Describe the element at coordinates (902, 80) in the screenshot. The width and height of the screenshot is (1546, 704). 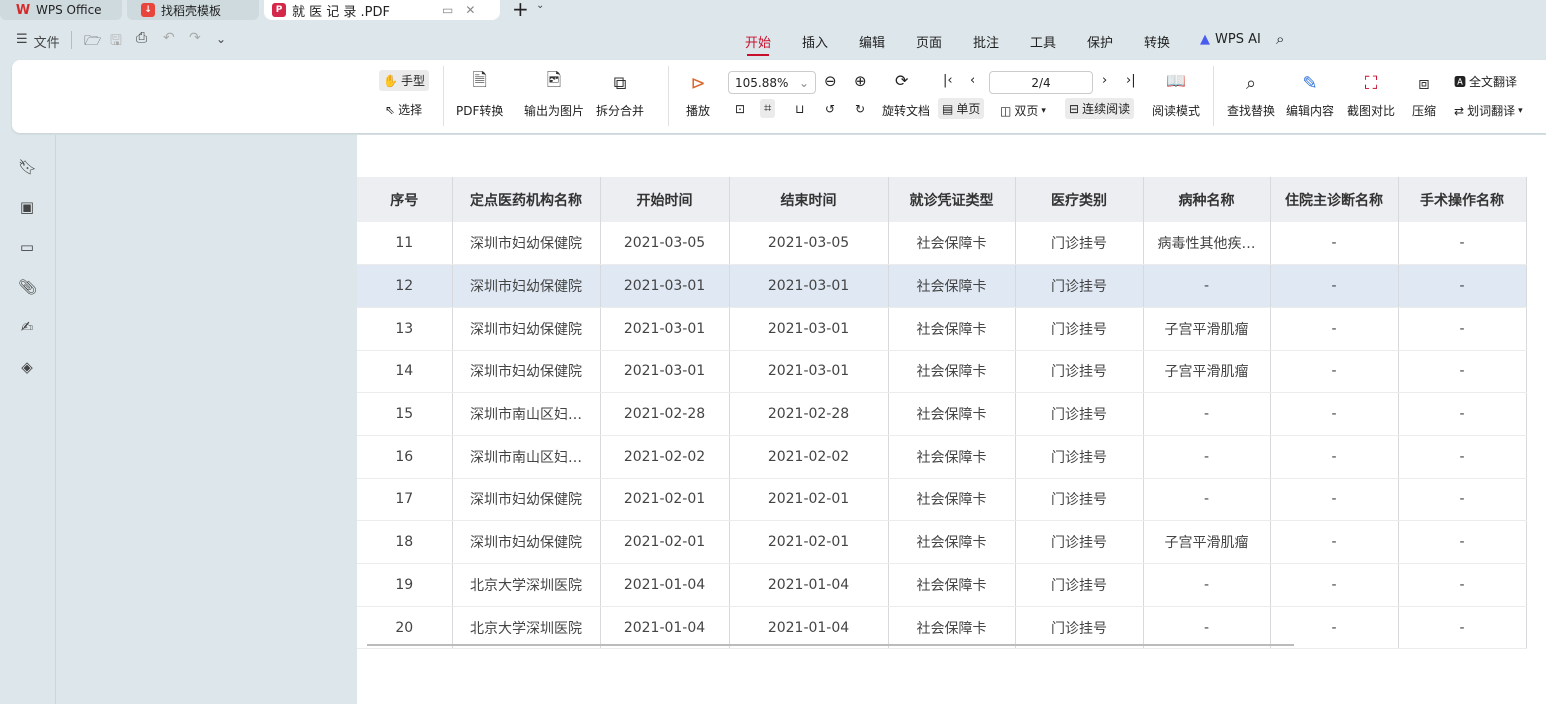
I see `rotate-document-icon: ⟳` at that location.